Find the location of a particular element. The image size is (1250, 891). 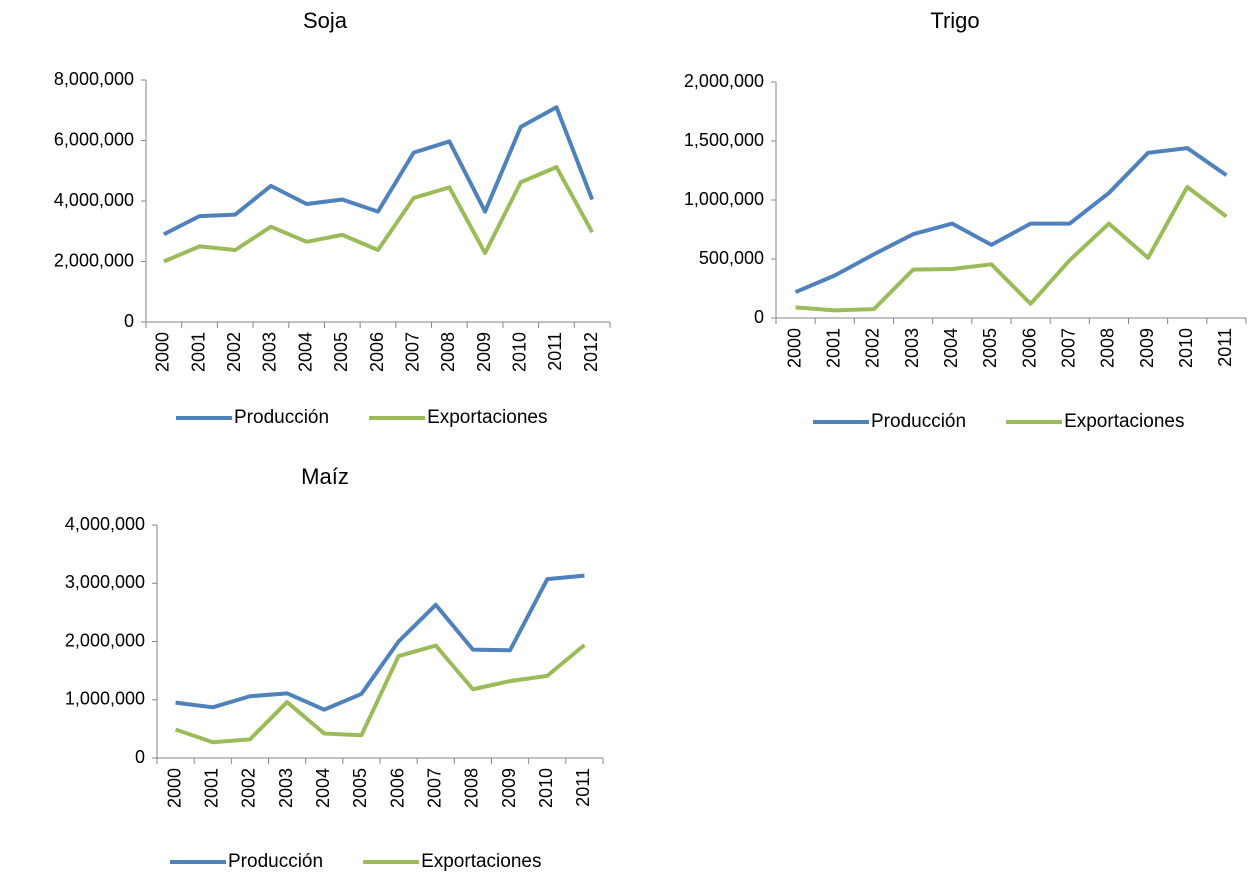

y-tick-label: 8,000,000 is located at coordinates (94, 79).